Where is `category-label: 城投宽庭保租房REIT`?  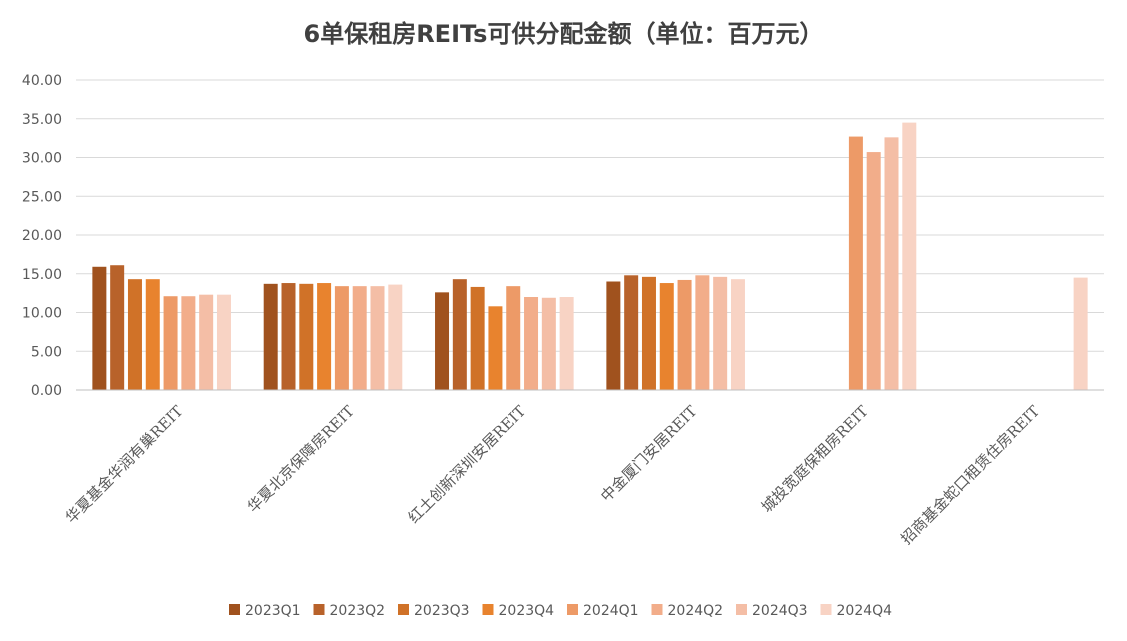 category-label: 城投宽庭保租房REIT is located at coordinates (815, 459).